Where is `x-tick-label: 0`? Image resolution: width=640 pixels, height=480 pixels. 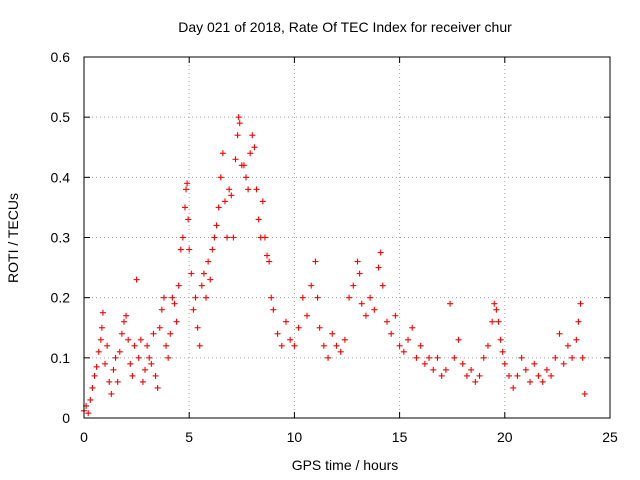
x-tick-label: 0 is located at coordinates (84, 437).